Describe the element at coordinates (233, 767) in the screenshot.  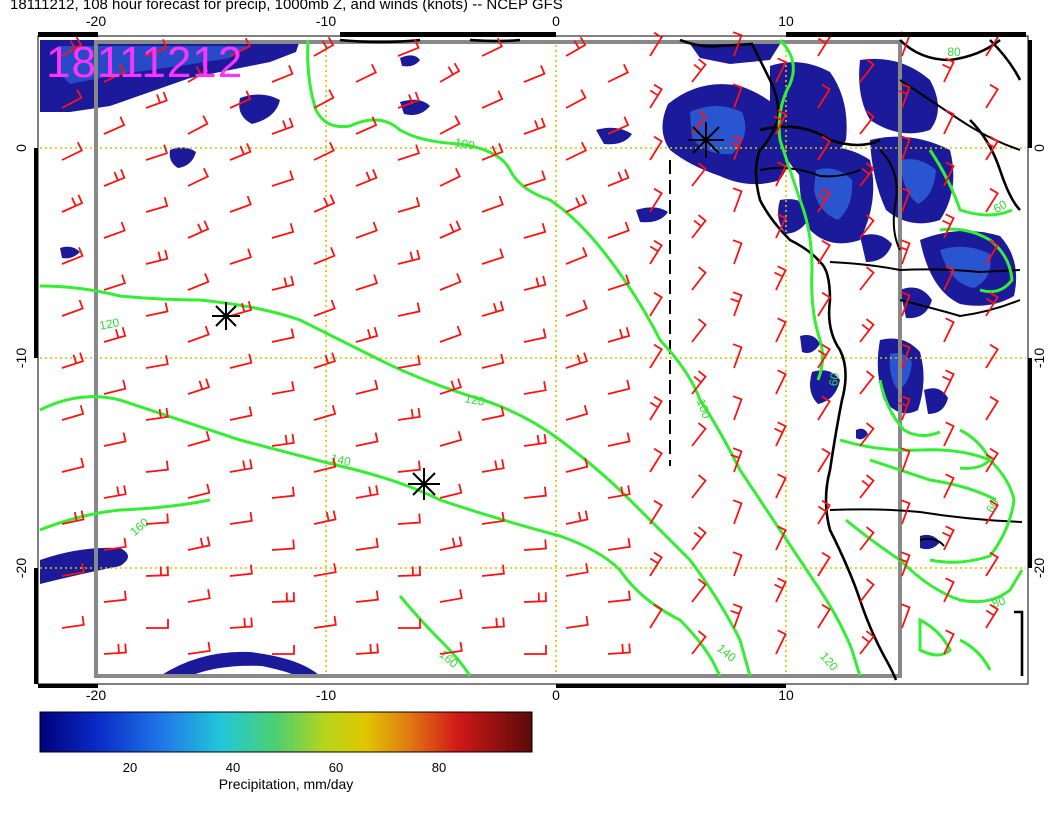
I see `colorbar-tick: 40` at that location.